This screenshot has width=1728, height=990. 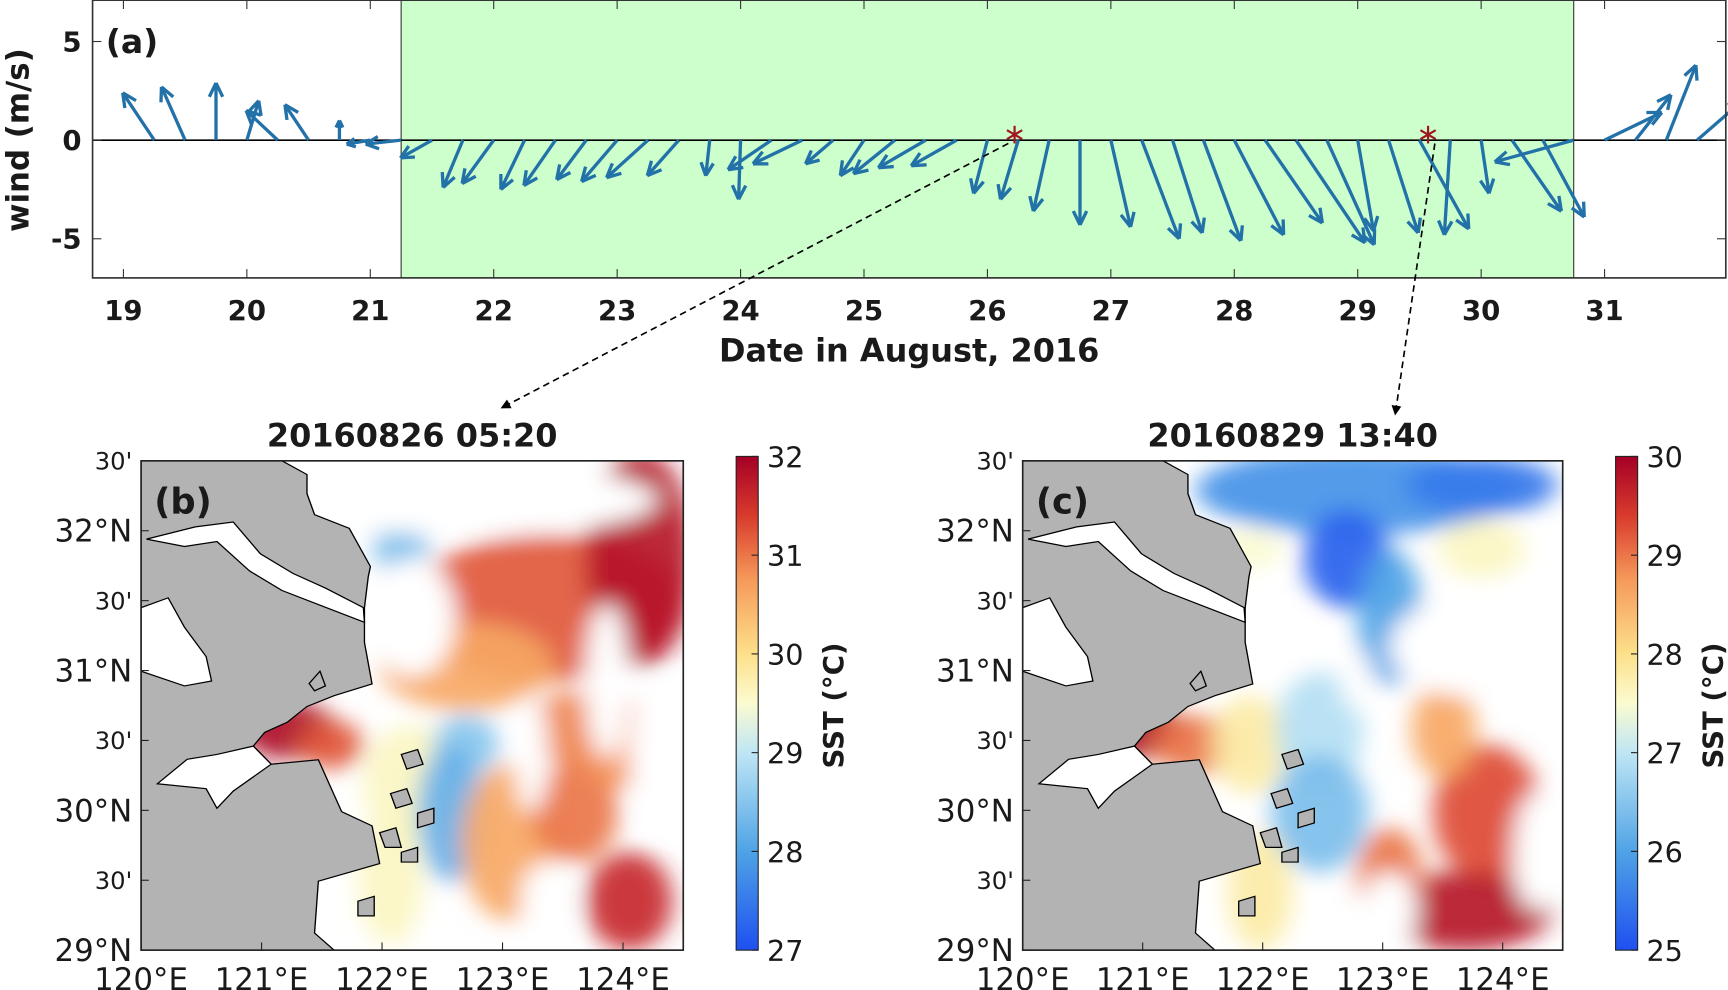 What do you see at coordinates (1664, 457) in the screenshot?
I see `colorbar-tick-label: 30` at bounding box center [1664, 457].